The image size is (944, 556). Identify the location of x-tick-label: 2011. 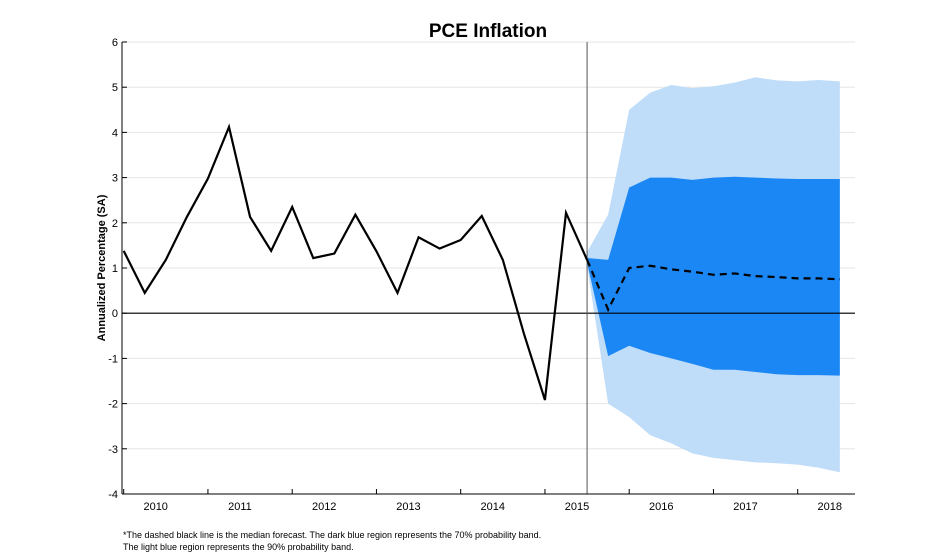
(240, 507).